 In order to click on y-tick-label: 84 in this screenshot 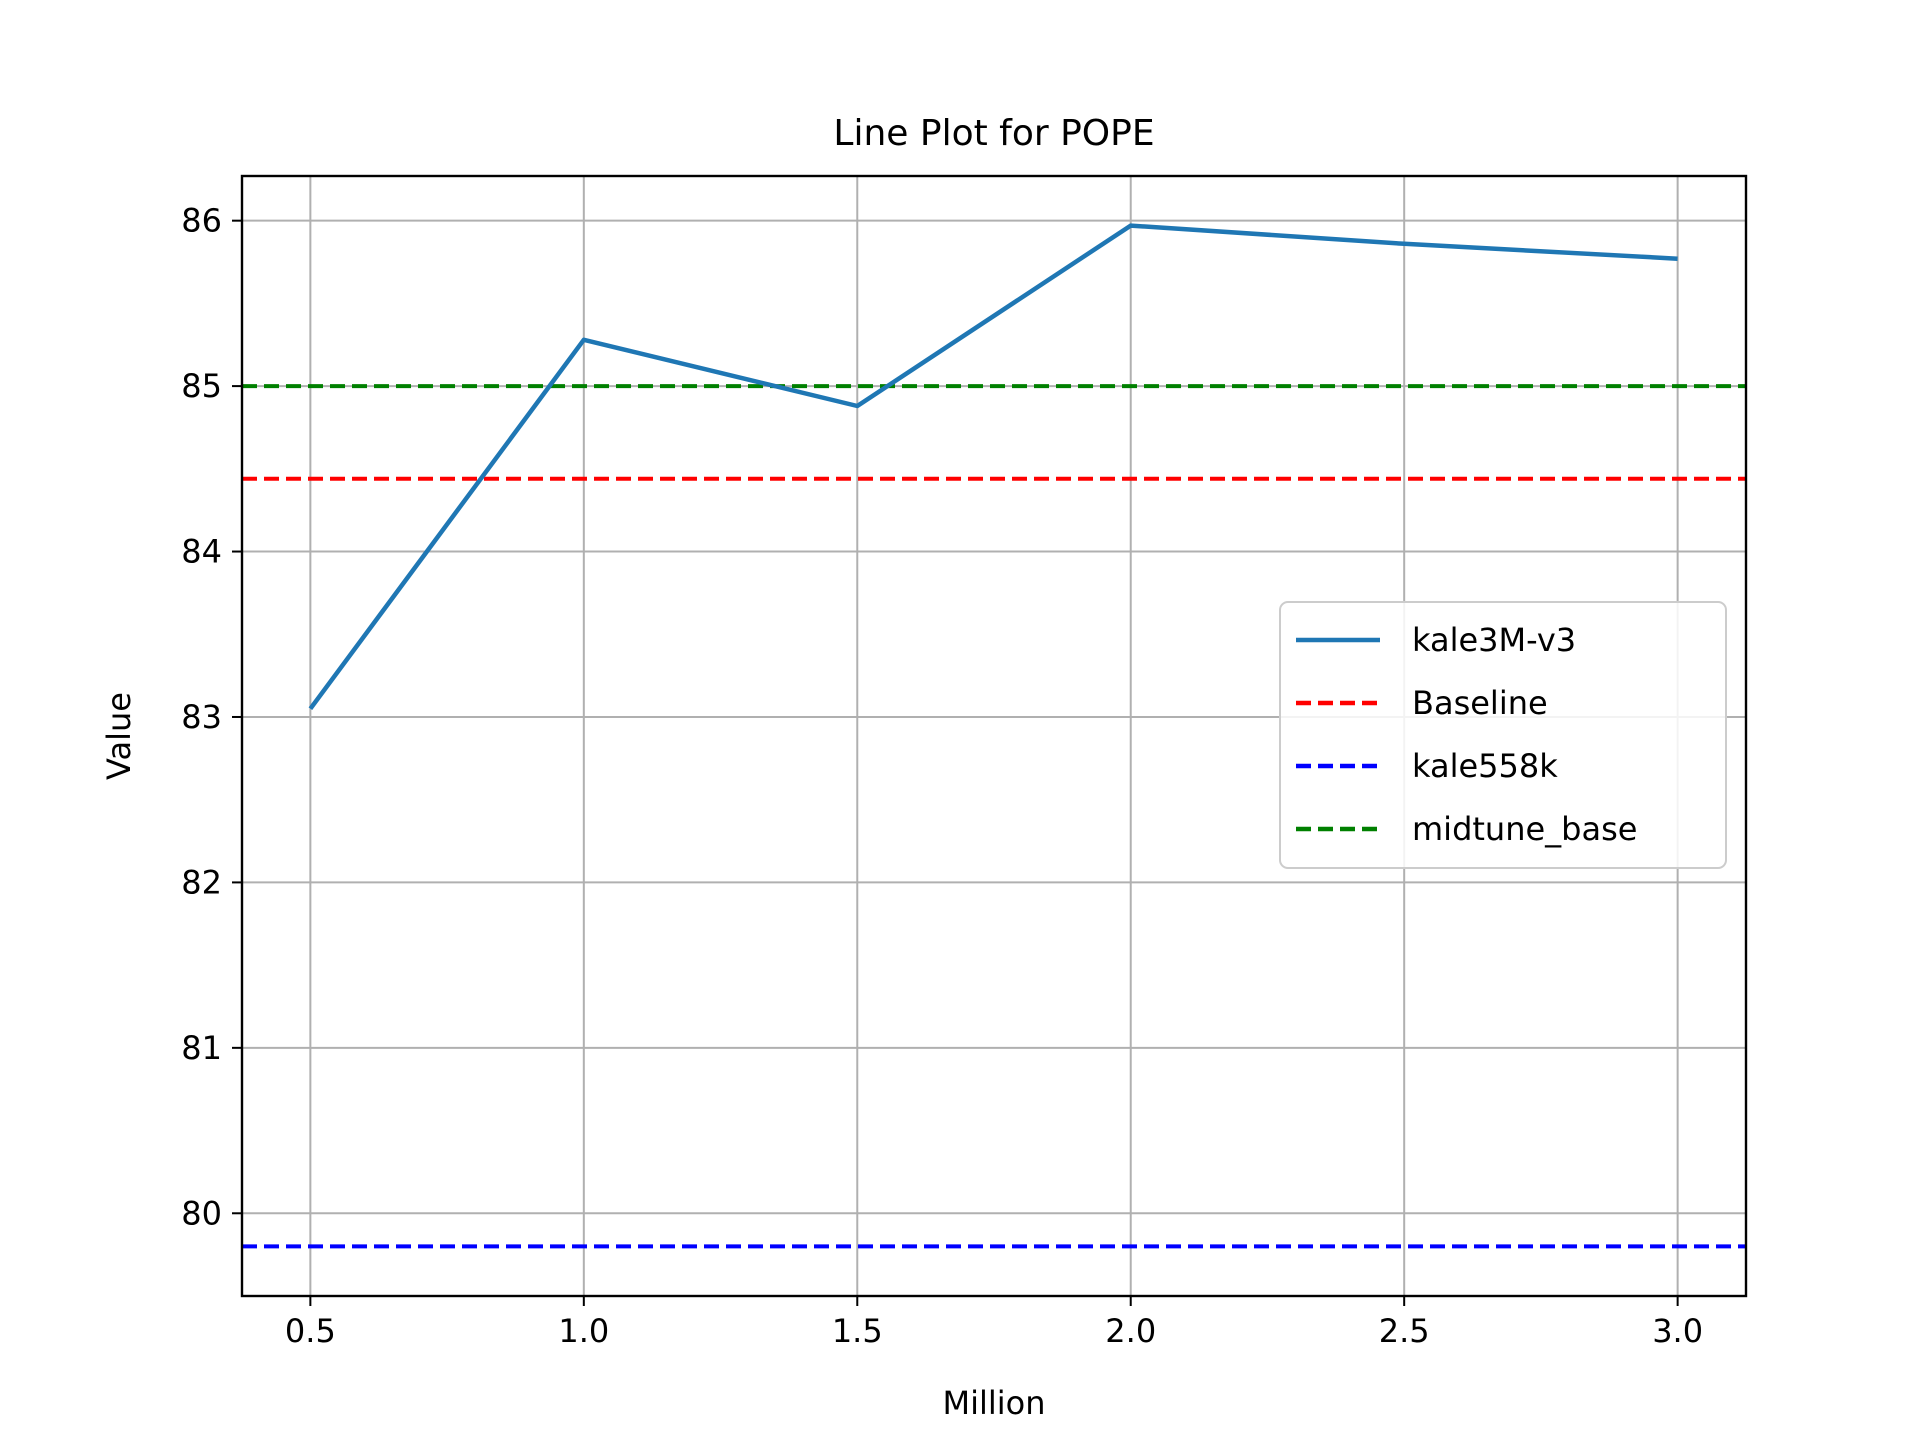, I will do `click(201, 552)`.